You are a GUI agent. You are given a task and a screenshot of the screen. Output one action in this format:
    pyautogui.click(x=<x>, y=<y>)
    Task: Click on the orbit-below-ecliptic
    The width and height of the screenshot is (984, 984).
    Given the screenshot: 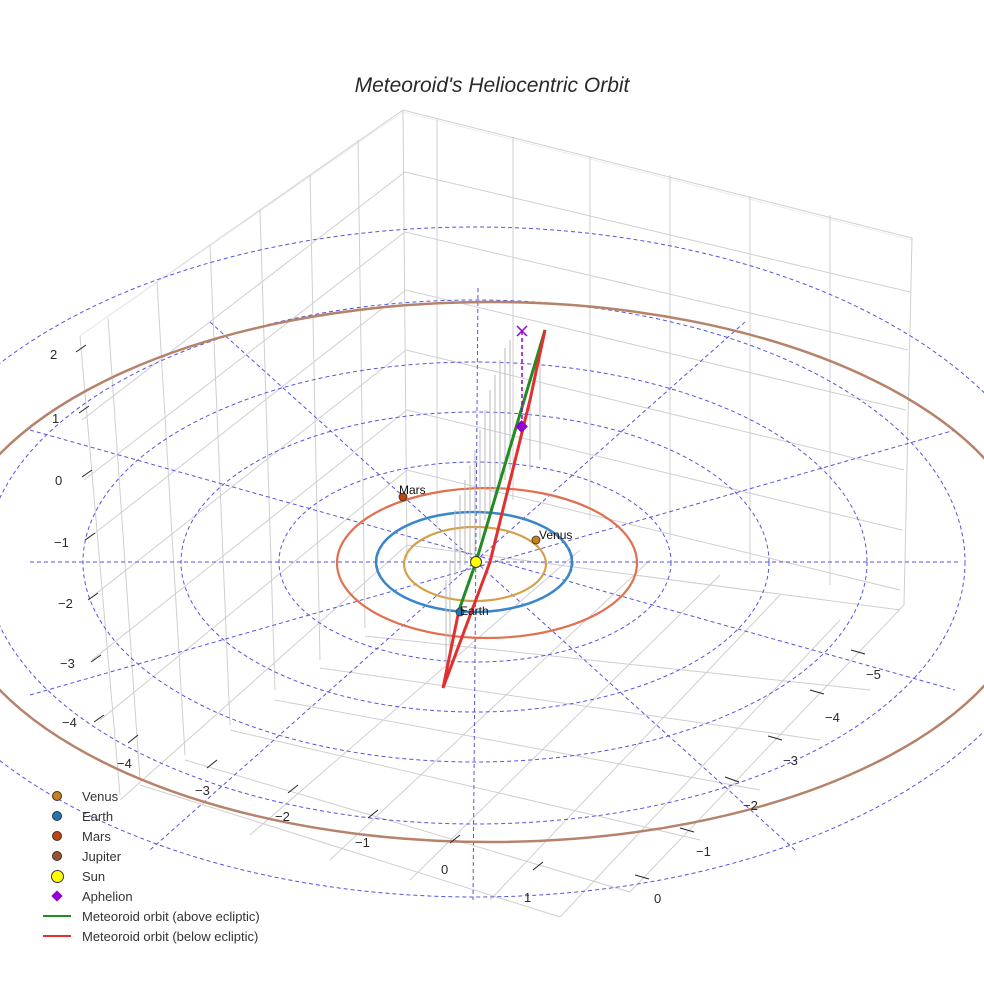 What is the action you would take?
    pyautogui.click(x=494, y=509)
    